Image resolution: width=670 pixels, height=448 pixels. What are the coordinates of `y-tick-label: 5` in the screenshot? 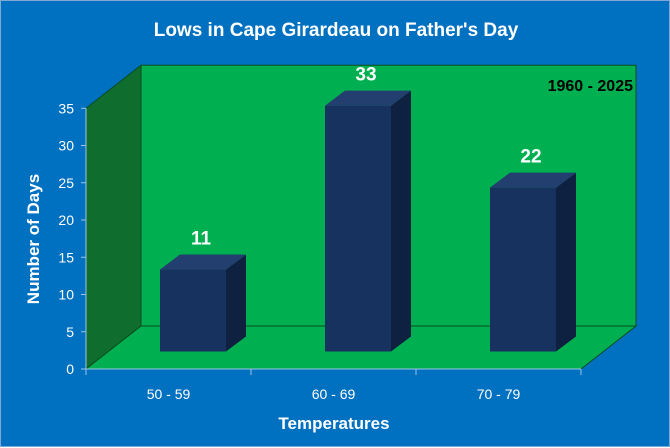 It's located at (70, 332).